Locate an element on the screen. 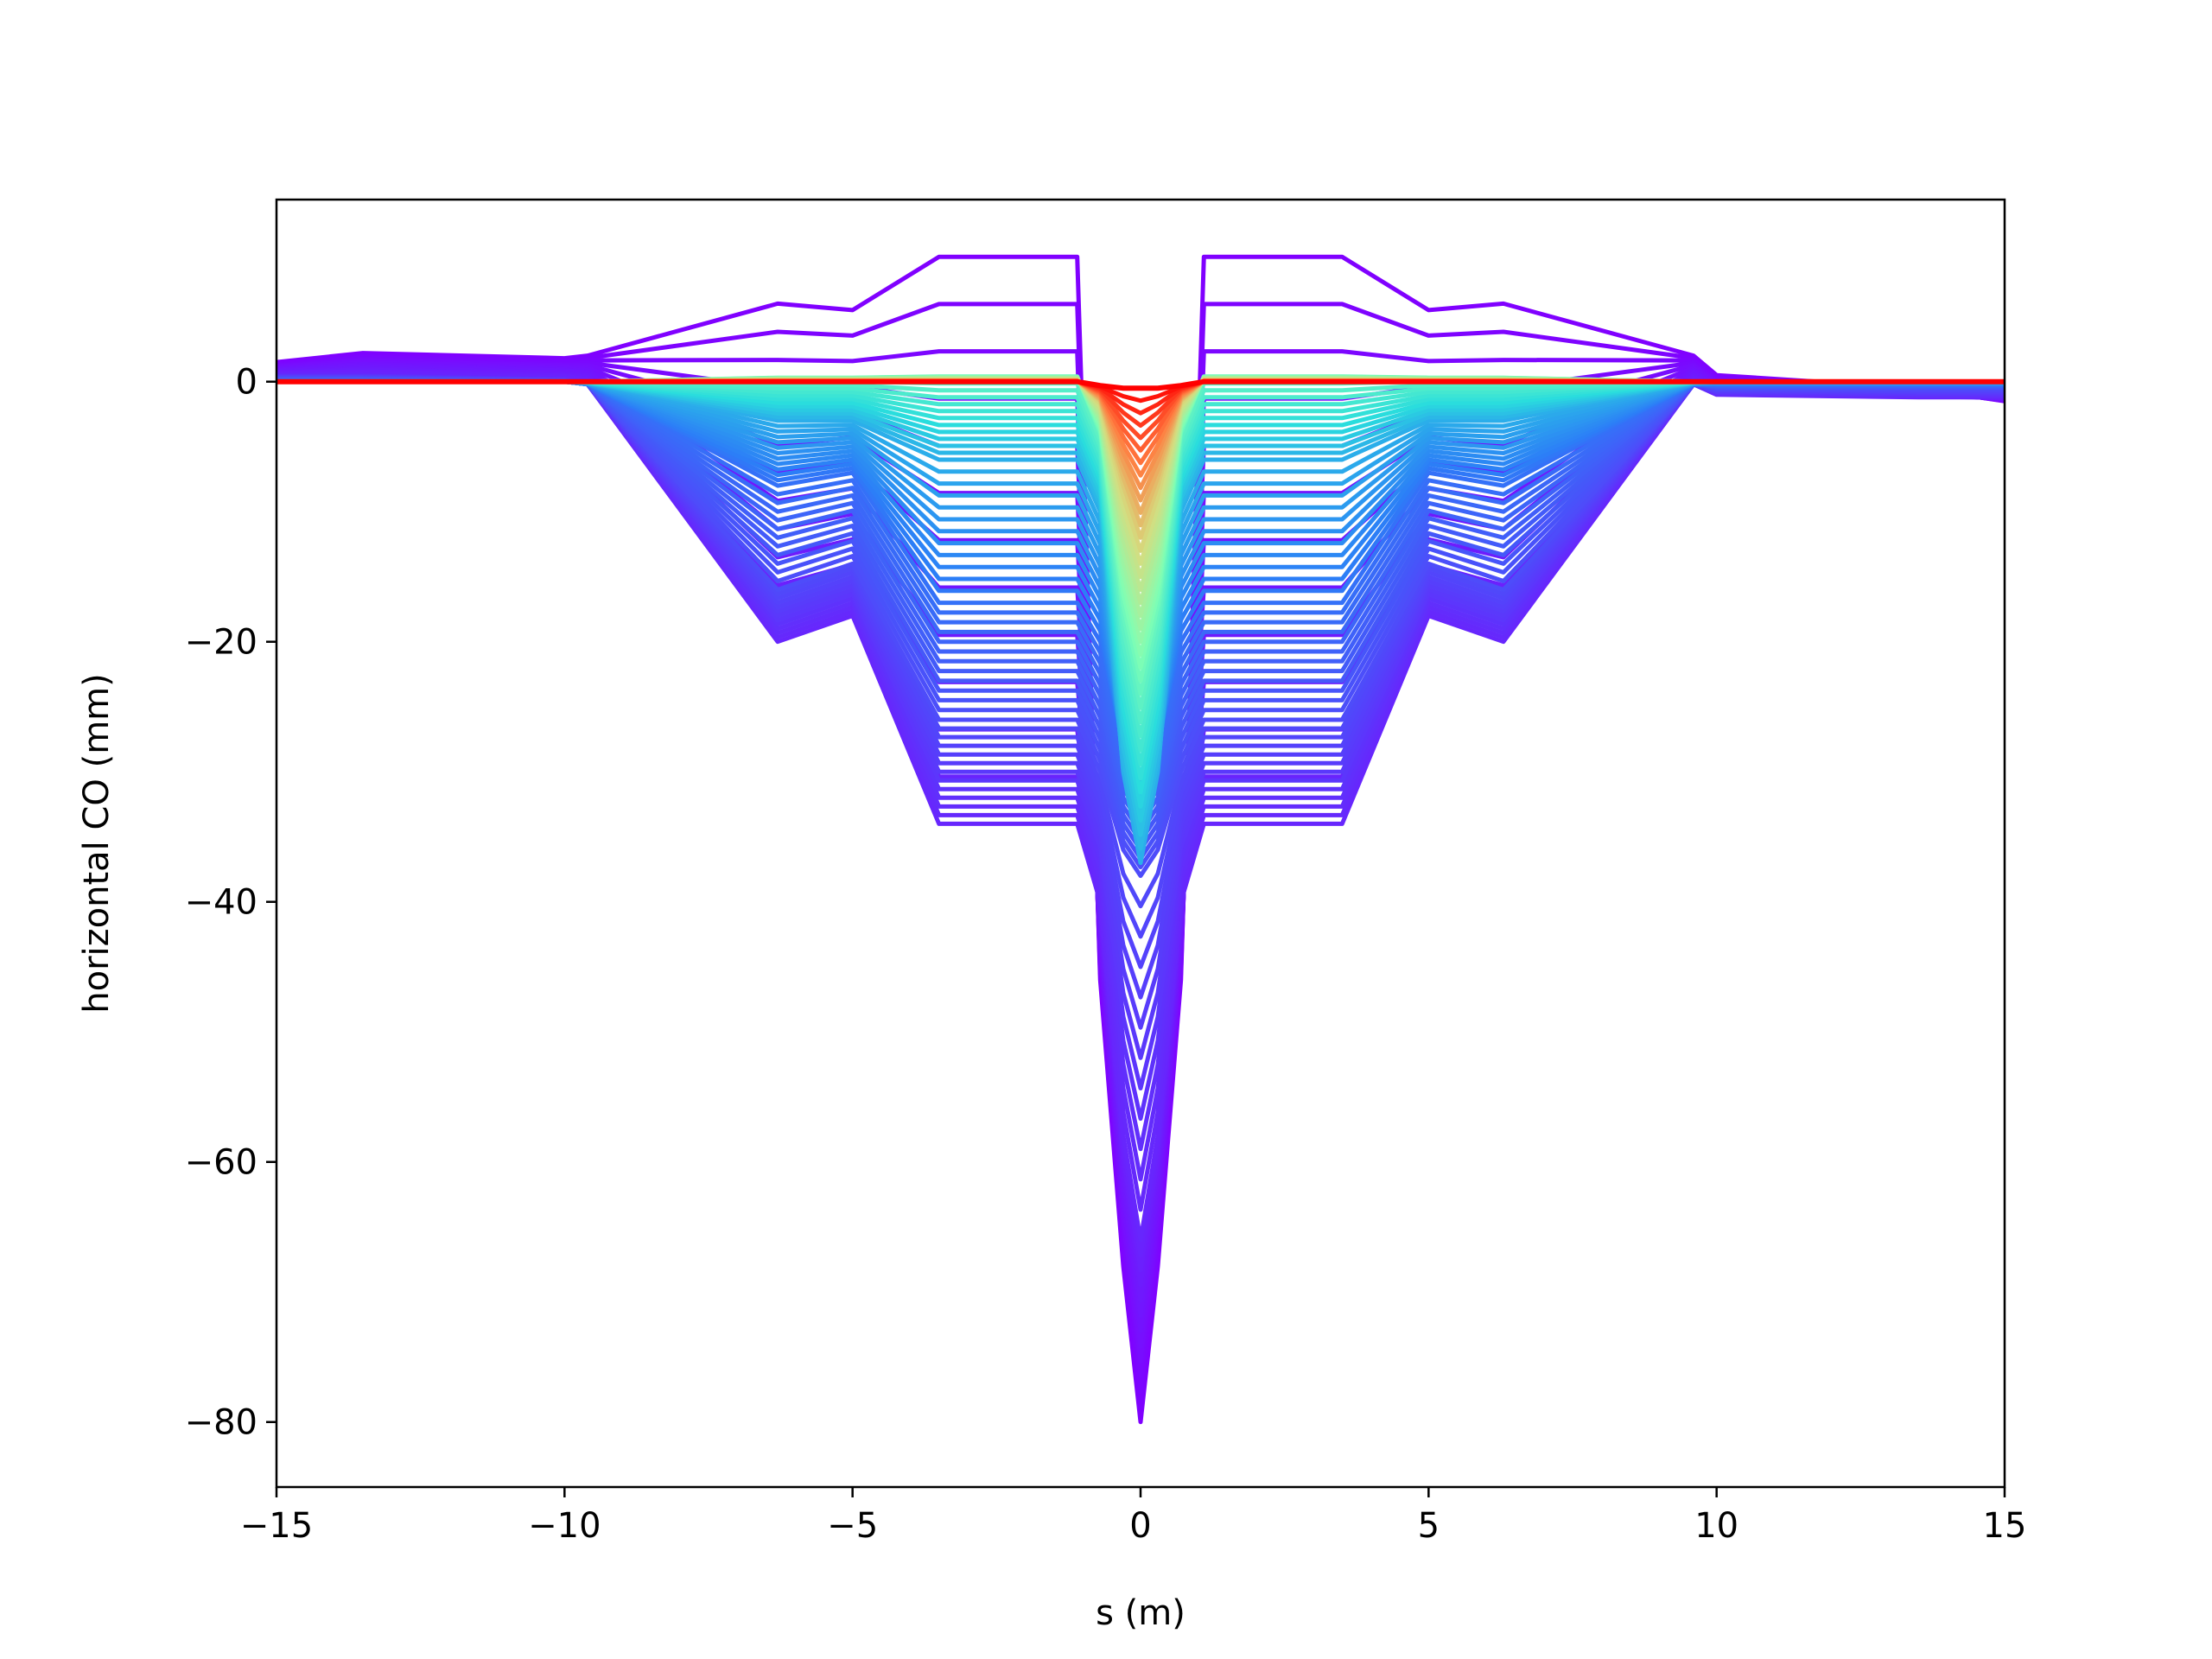 Image resolution: width=2212 pixels, height=1659 pixels. x-axis-label: s (m) is located at coordinates (1140, 1613).